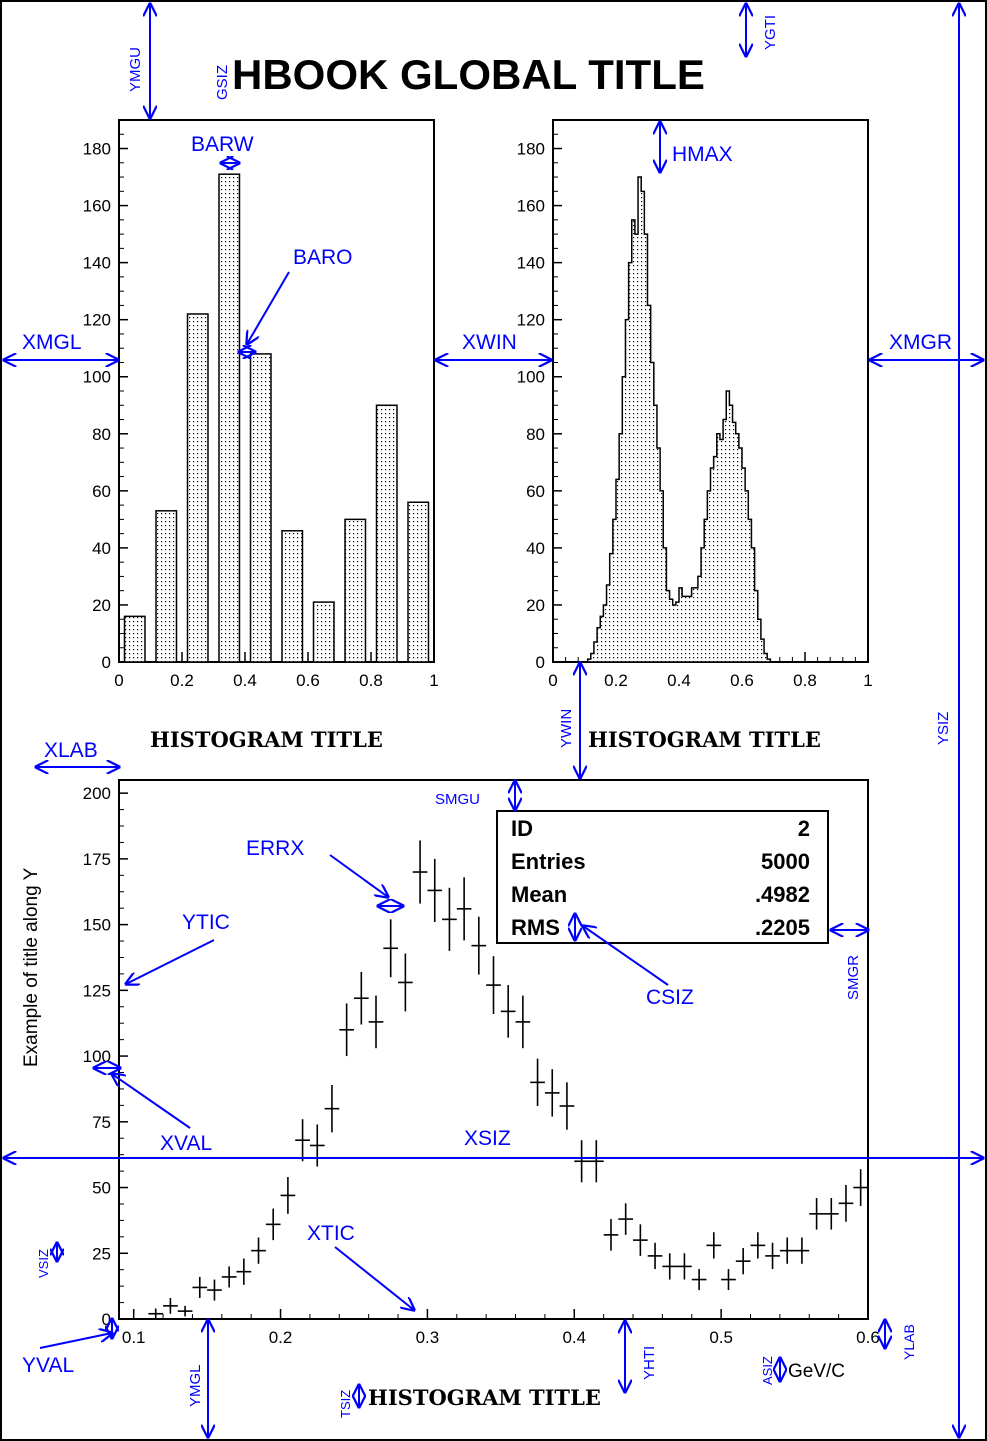 The width and height of the screenshot is (987, 1441). Describe the element at coordinates (323, 257) in the screenshot. I see `label-baro: BARO` at that location.